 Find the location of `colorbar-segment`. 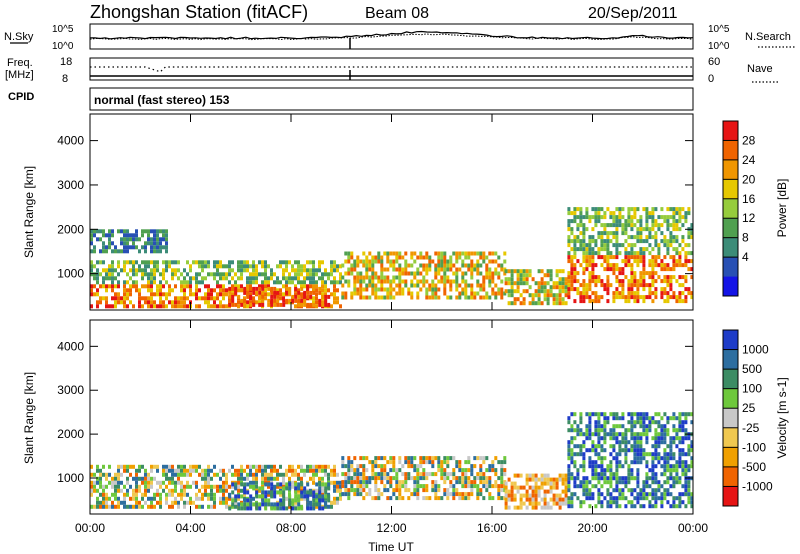

colorbar-segment is located at coordinates (730, 228).